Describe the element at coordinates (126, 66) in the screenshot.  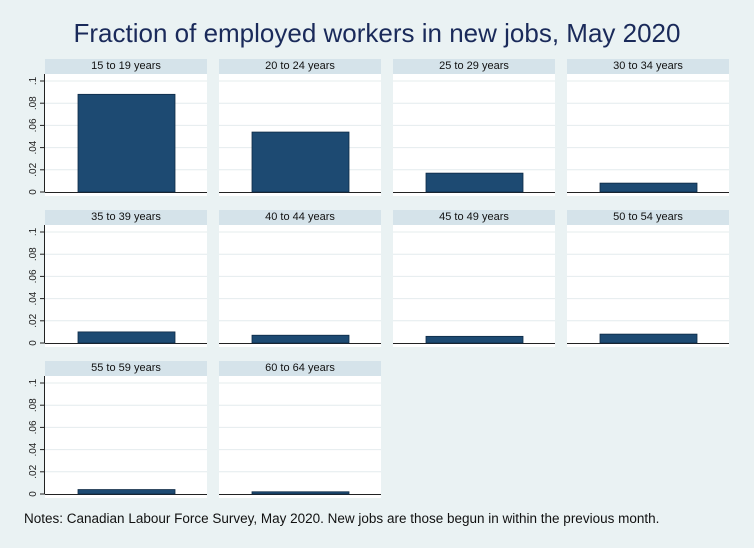
I see `panel-label: 15 to 19 years` at that location.